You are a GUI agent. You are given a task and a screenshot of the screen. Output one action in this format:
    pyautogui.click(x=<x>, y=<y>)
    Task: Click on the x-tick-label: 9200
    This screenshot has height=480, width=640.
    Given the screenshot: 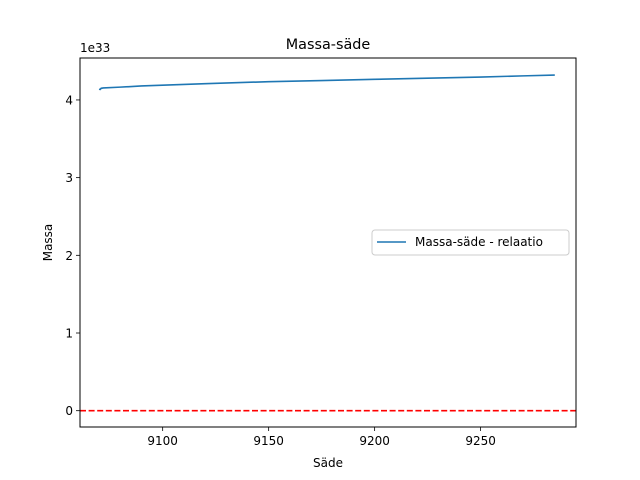 What is the action you would take?
    pyautogui.click(x=374, y=441)
    